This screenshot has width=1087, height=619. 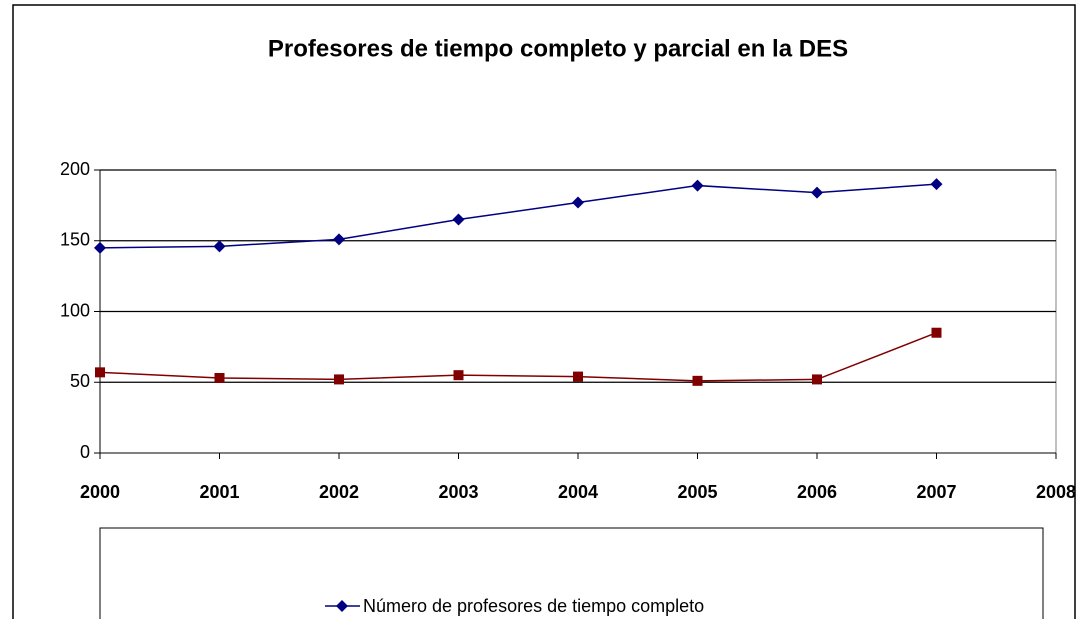 What do you see at coordinates (100, 492) in the screenshot?
I see `x-tick-label: 2000` at bounding box center [100, 492].